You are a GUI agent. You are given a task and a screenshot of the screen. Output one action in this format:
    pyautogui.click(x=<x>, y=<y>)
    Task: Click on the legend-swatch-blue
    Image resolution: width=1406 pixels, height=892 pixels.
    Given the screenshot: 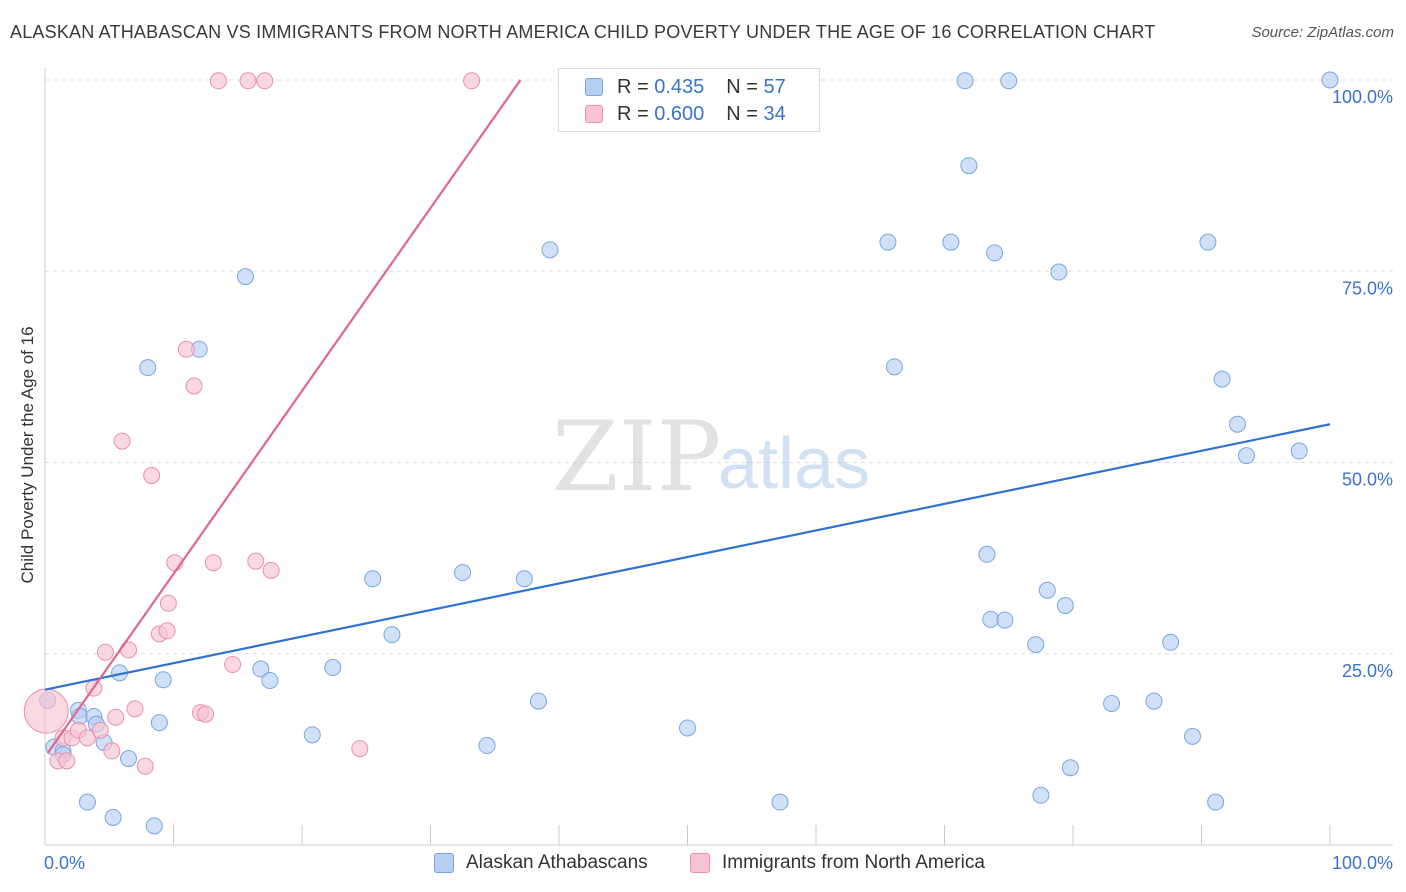 What is the action you would take?
    pyautogui.click(x=594, y=87)
    